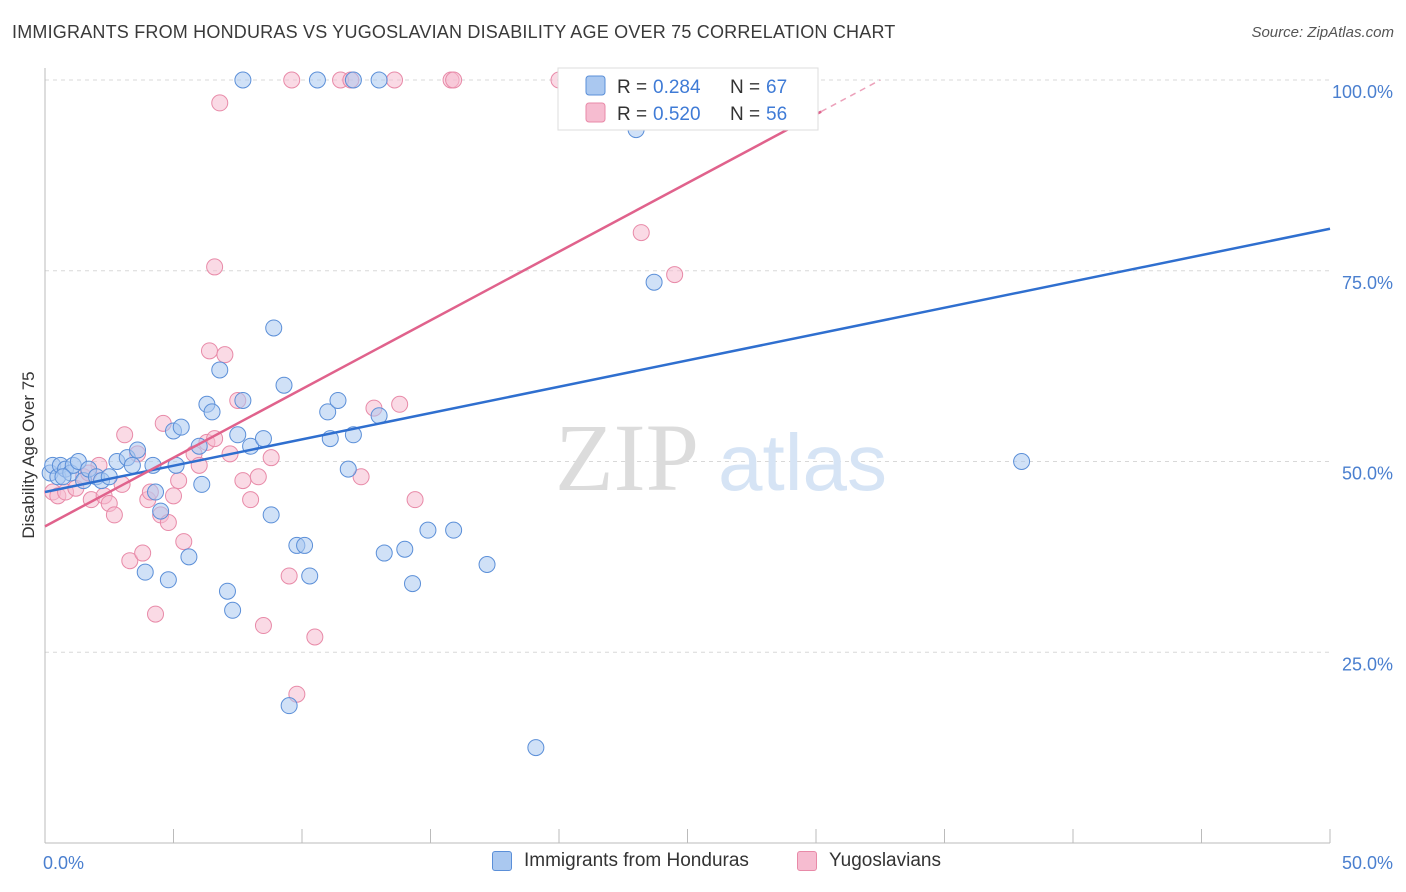  What do you see at coordinates (636, 860) in the screenshot?
I see `legend-label-honduras: Immigrants from Honduras` at bounding box center [636, 860].